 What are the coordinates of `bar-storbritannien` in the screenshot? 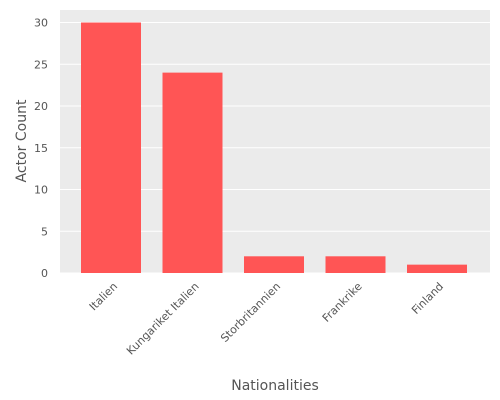 It's located at (274, 264).